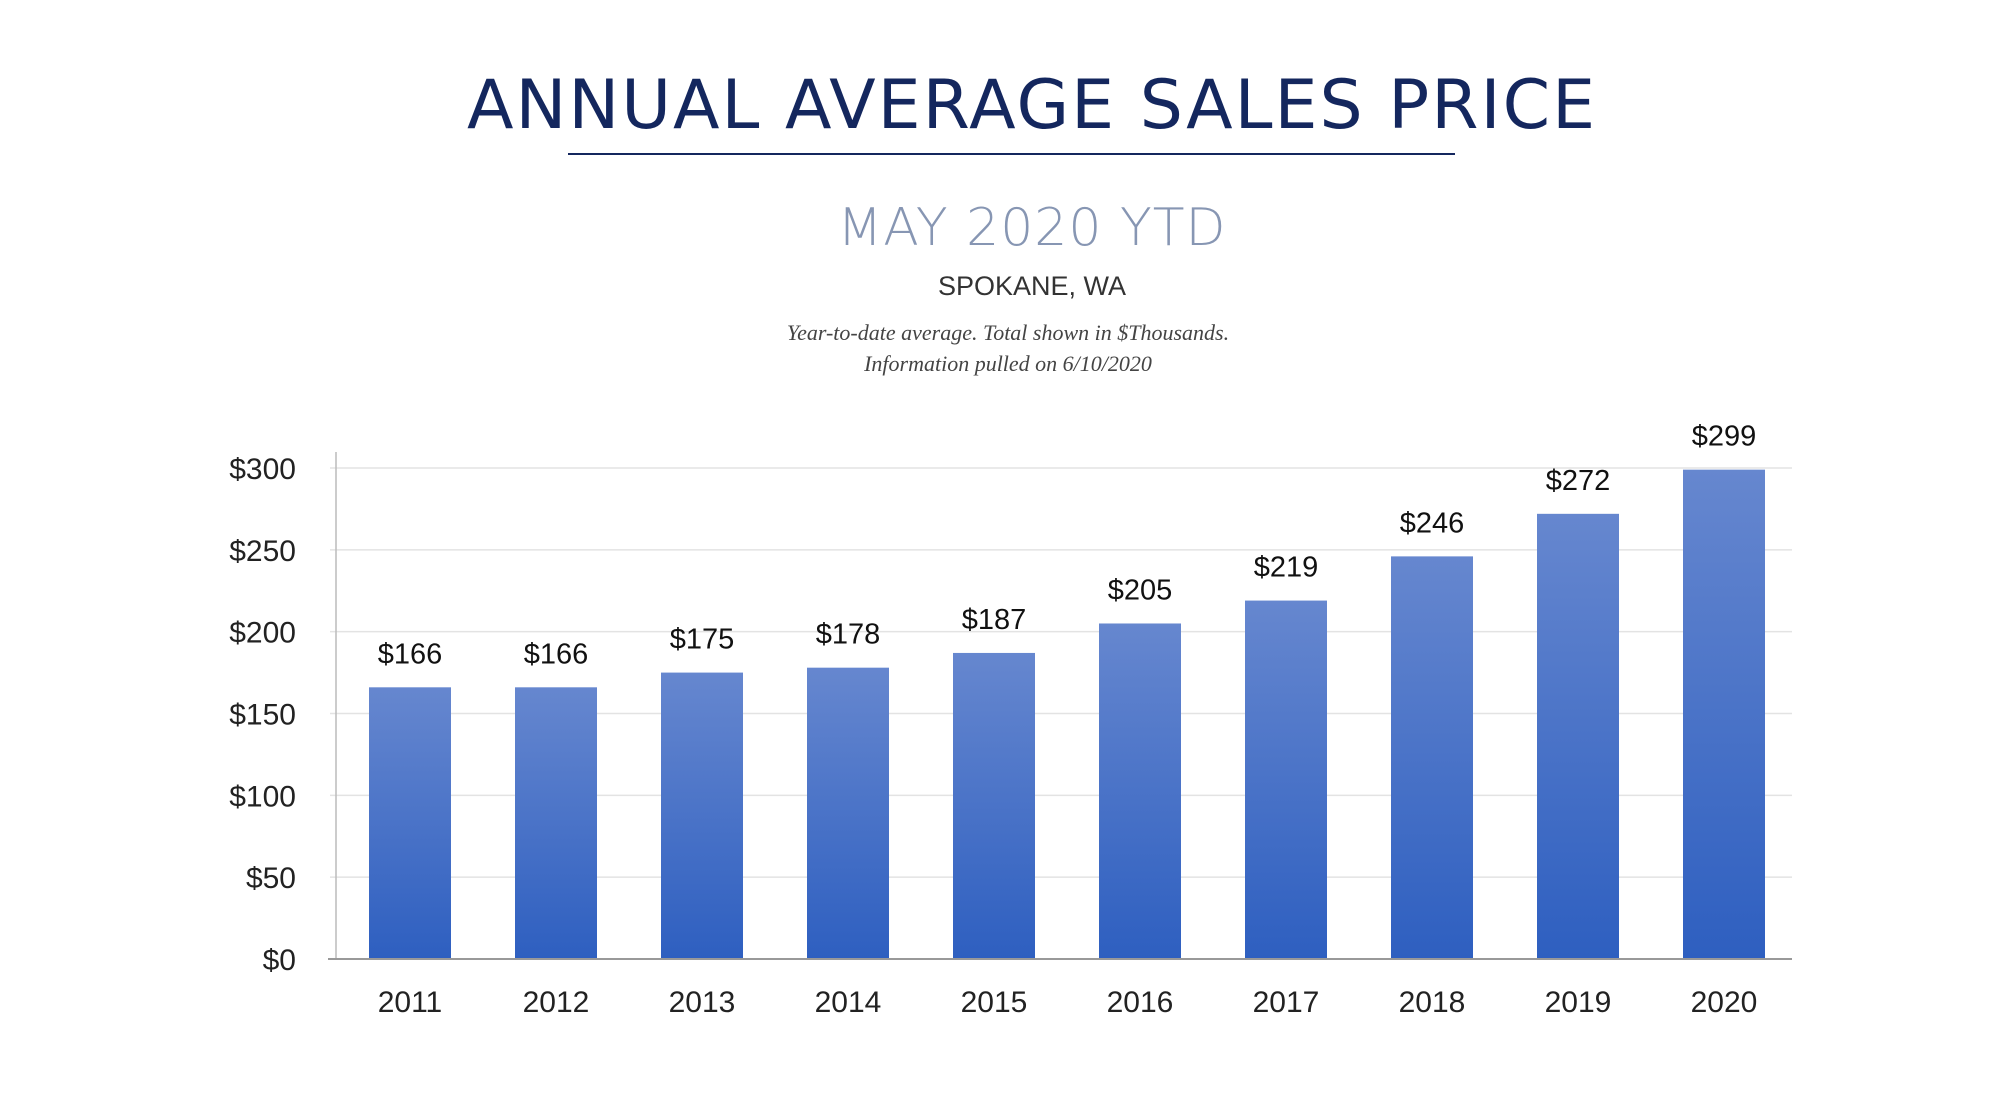  Describe the element at coordinates (1578, 736) in the screenshot. I see `bar-2019` at that location.